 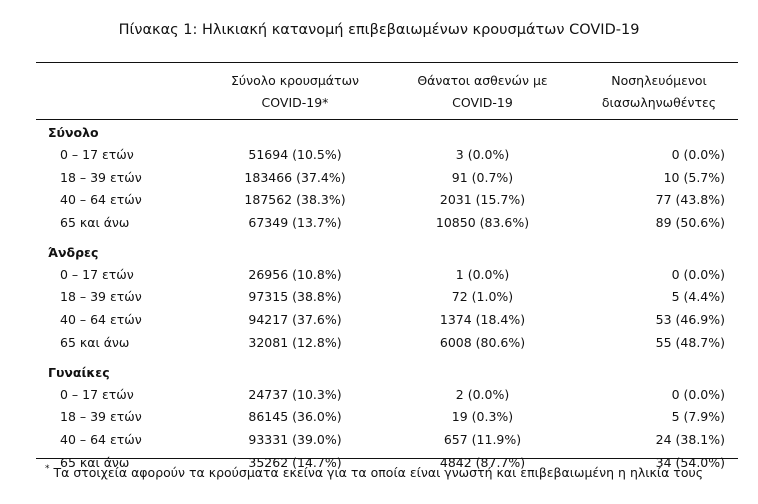 What do you see at coordinates (482, 200) in the screenshot?
I see `deaths-cell: 2031 (15.7%)` at bounding box center [482, 200].